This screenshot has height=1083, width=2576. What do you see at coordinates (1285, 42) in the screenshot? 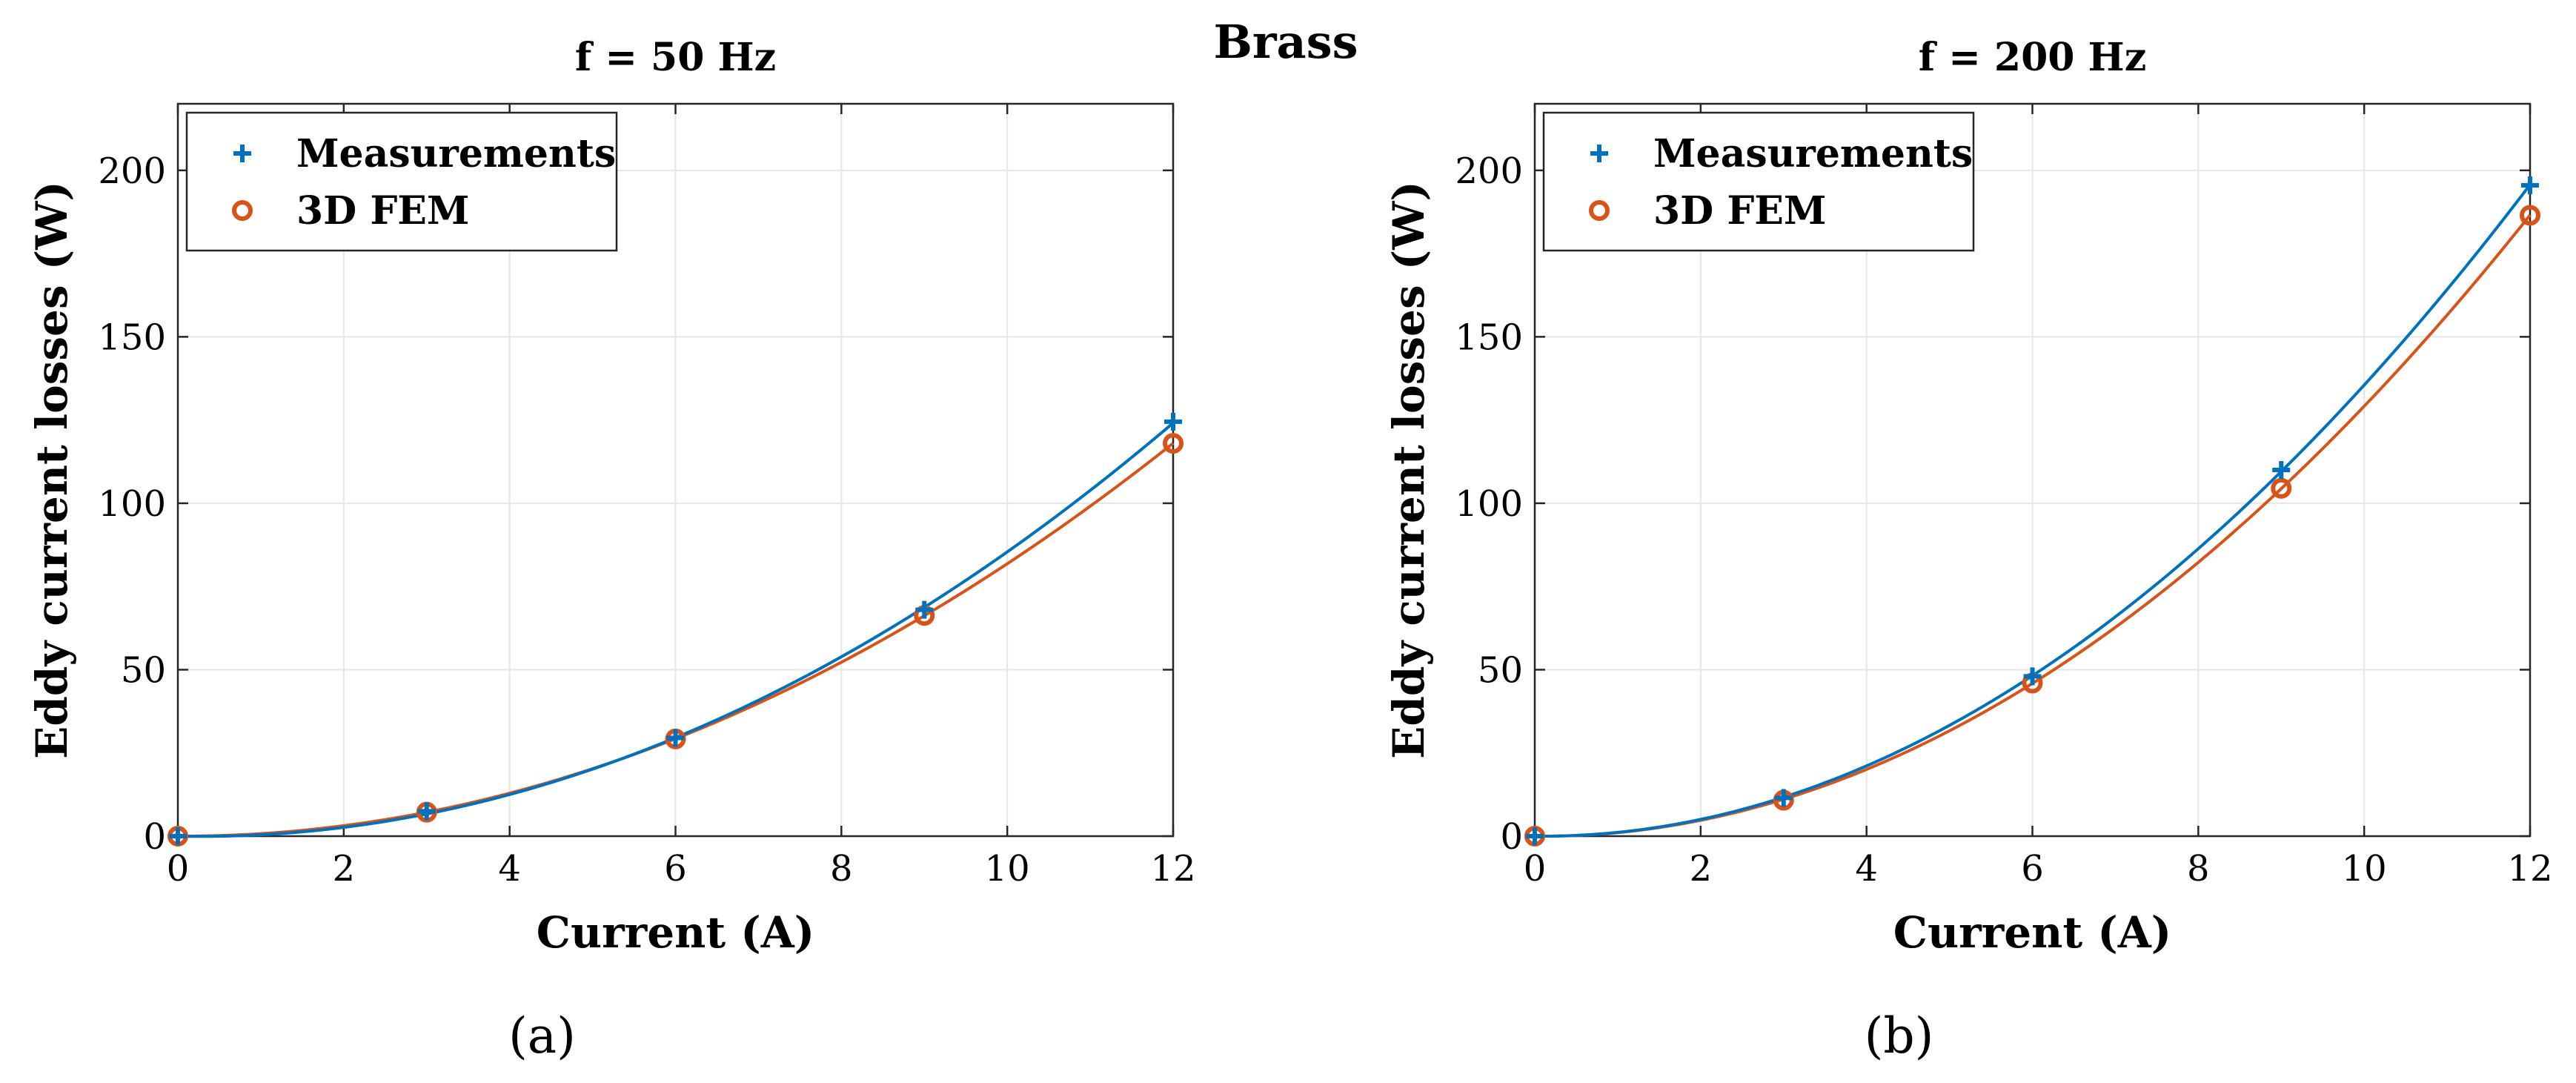
I see `figure-title: Brass` at bounding box center [1285, 42].